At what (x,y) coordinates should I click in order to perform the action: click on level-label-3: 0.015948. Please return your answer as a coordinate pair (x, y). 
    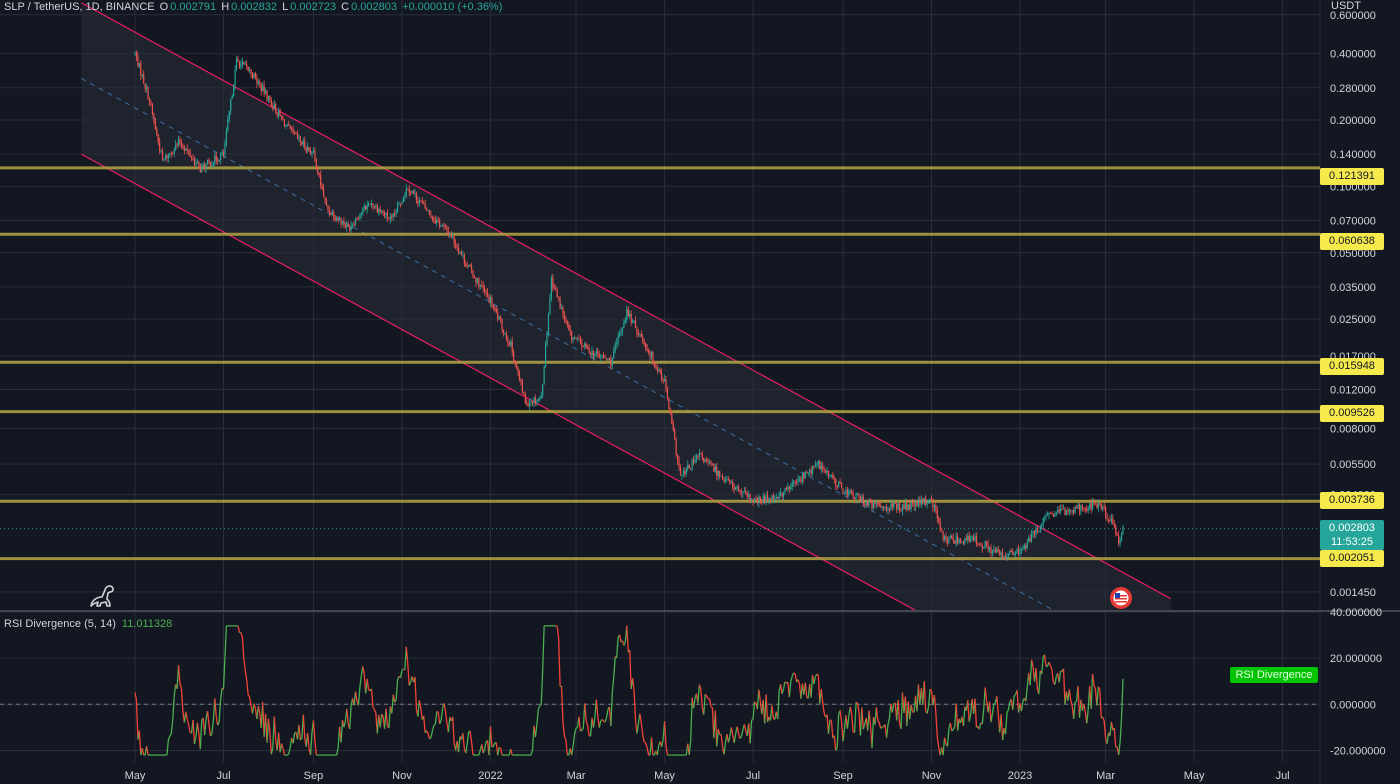
    Looking at the image, I should click on (1352, 366).